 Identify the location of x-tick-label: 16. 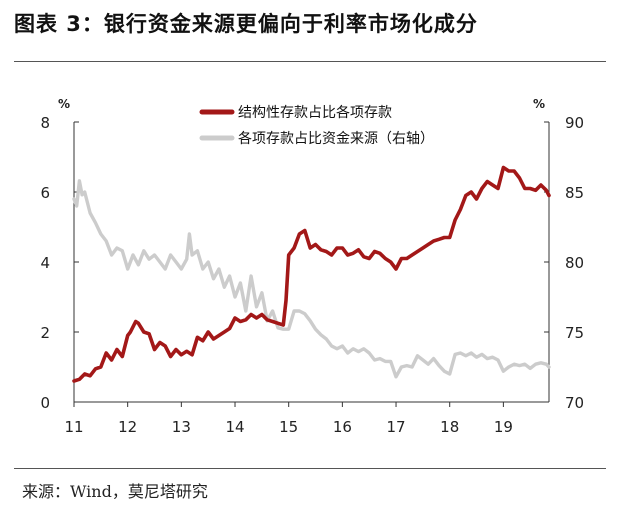
(342, 427).